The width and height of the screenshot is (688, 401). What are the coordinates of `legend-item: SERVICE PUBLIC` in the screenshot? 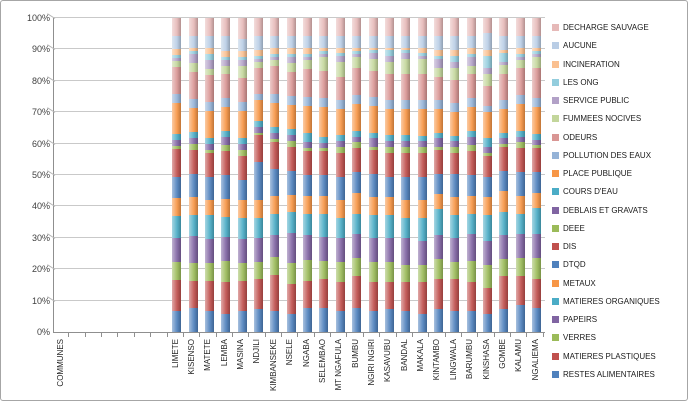 It's located at (618, 100).